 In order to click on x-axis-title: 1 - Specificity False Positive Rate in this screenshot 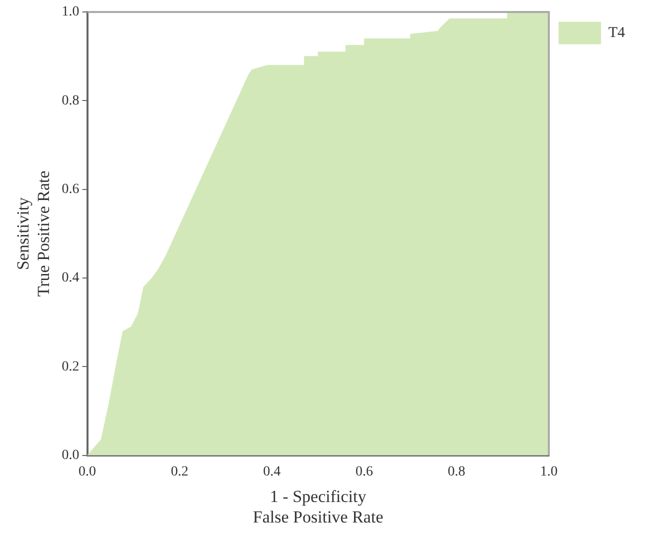, I will do `click(318, 506)`.